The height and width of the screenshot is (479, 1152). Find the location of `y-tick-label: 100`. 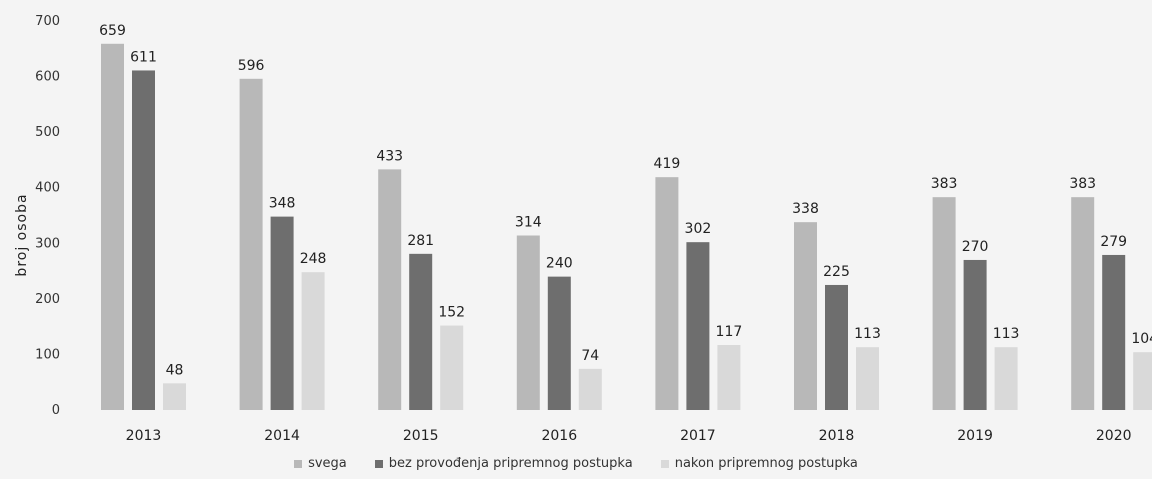

y-tick-label: 100 is located at coordinates (47, 354).